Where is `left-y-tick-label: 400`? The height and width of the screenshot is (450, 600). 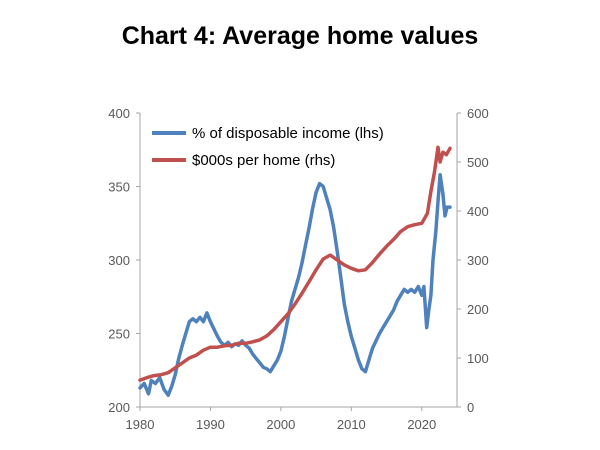
left-y-tick-label: 400 is located at coordinates (119, 113).